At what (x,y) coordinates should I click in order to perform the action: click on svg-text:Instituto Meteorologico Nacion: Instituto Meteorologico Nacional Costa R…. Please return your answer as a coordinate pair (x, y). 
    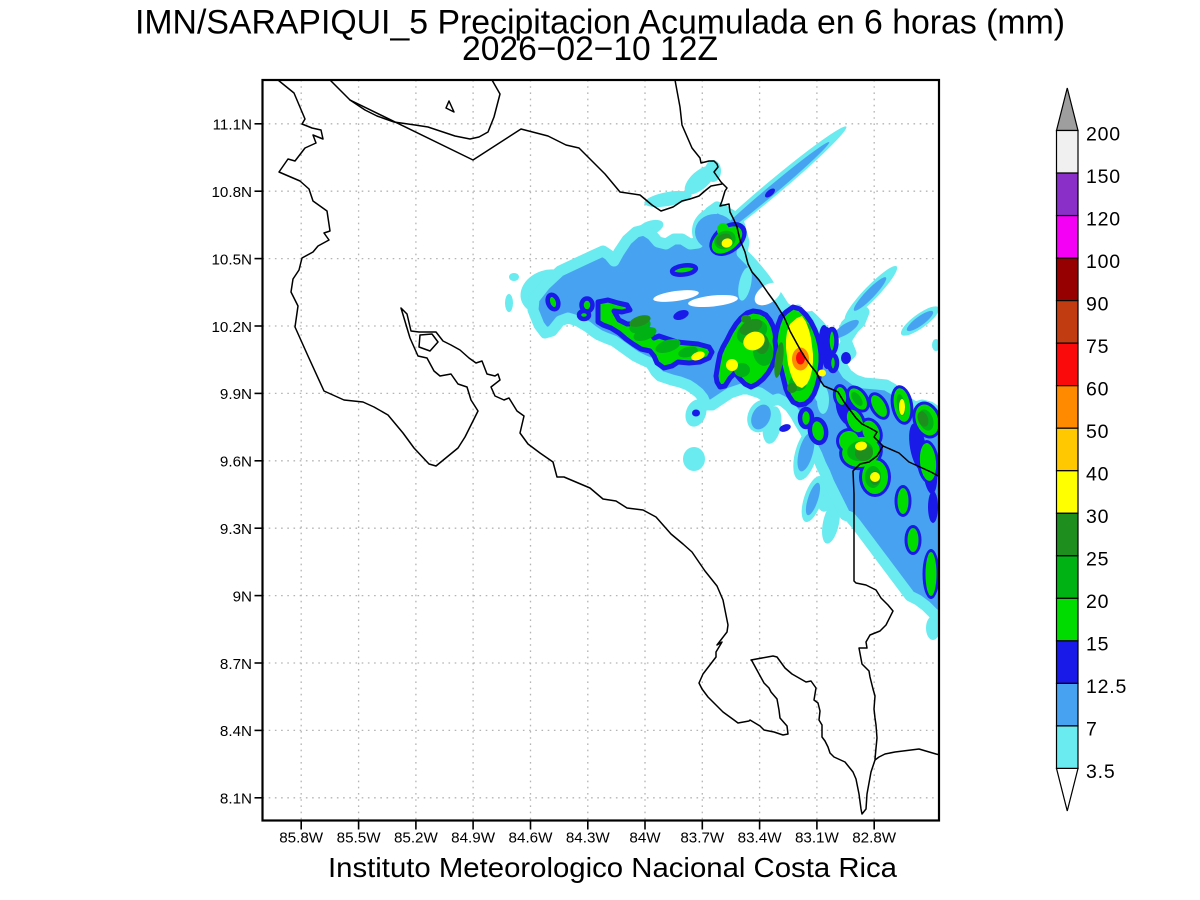
    Looking at the image, I should click on (612, 867).